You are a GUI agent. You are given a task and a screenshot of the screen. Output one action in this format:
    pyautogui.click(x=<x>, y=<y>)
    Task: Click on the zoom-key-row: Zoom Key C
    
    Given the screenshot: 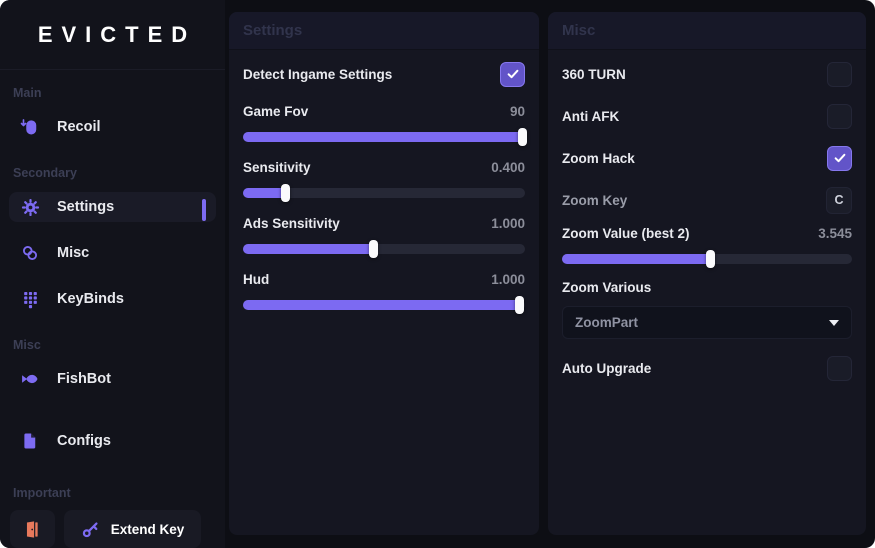 What is the action you would take?
    pyautogui.click(x=707, y=200)
    